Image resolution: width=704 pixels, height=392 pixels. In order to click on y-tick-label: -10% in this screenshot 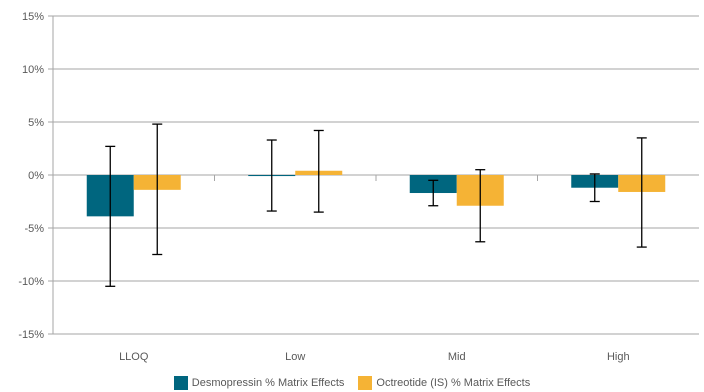, I will do `click(31, 282)`.